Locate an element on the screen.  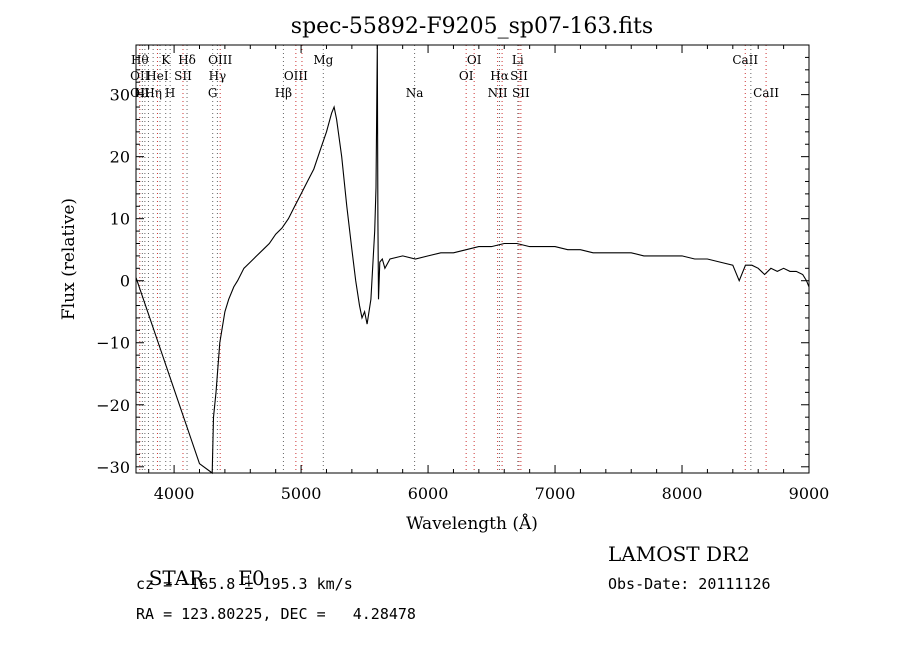
coordinates-line: RA = 123.80225, DEC = 4.28478 is located at coordinates (276, 614).